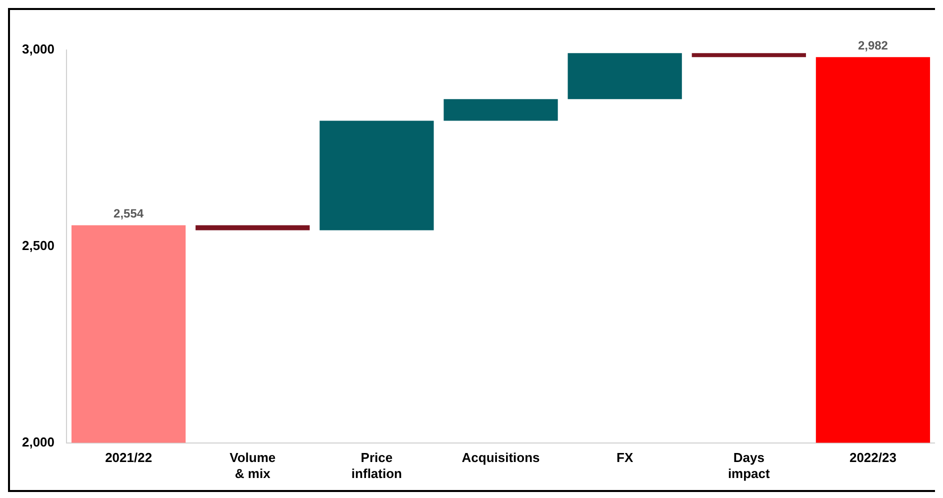  I want to click on data-label: 2,982, so click(873, 45).